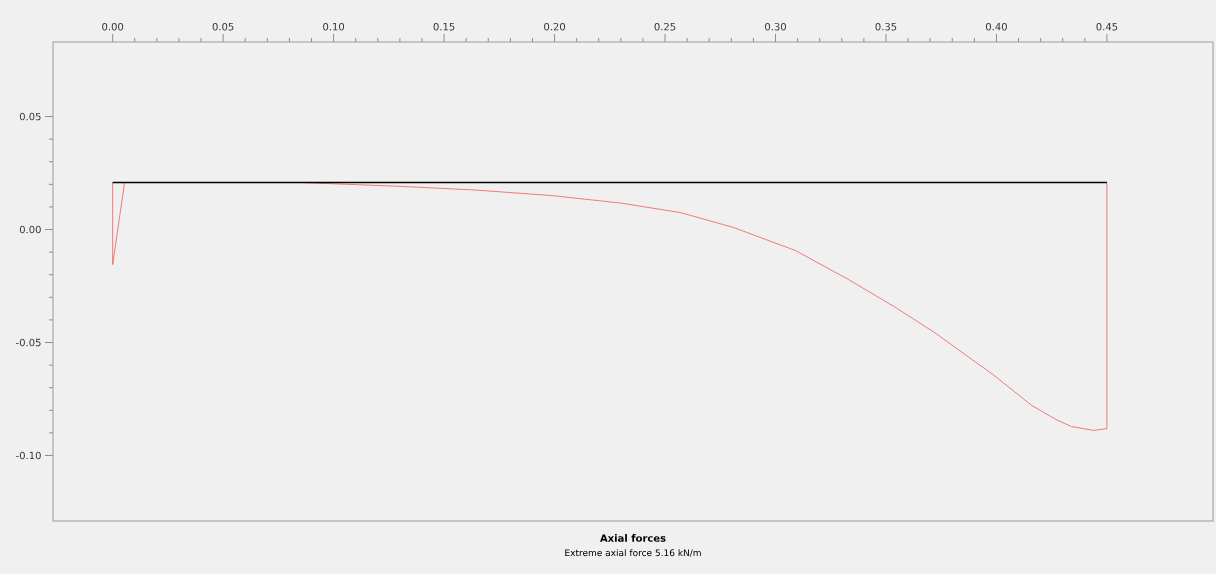 This screenshot has height=574, width=1216. What do you see at coordinates (1107, 26) in the screenshot?
I see `x-tick-label: 0.45` at bounding box center [1107, 26].